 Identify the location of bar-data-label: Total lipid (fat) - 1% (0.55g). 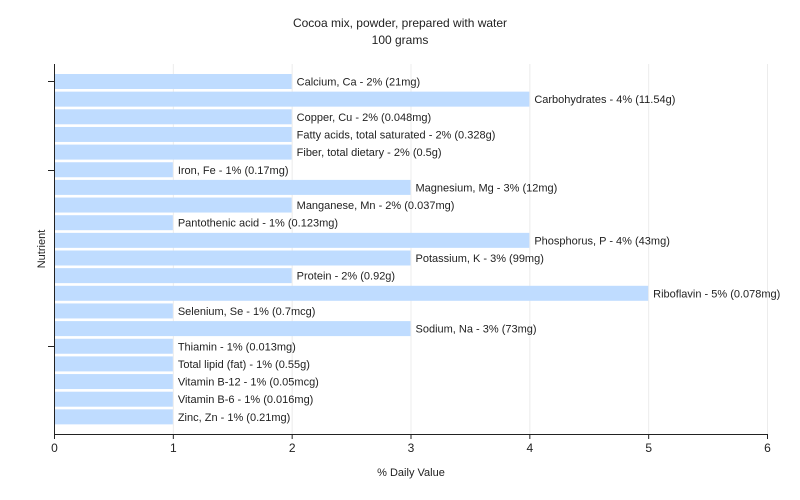
(244, 365).